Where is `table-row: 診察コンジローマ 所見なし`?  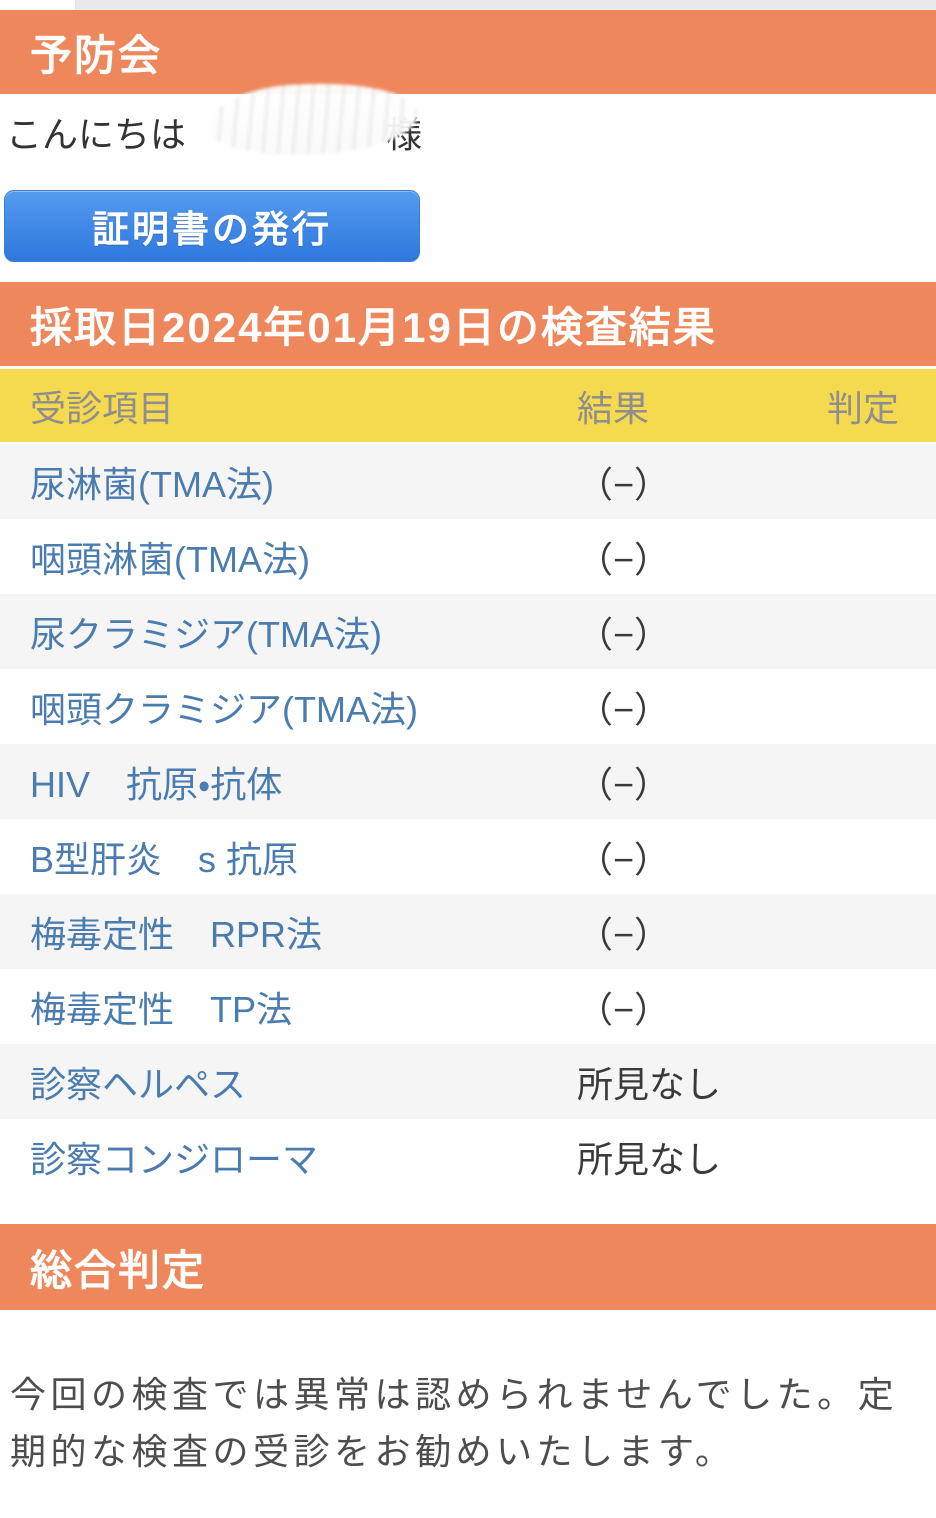 table-row: 診察コンジローマ 所見なし is located at coordinates (468, 1156).